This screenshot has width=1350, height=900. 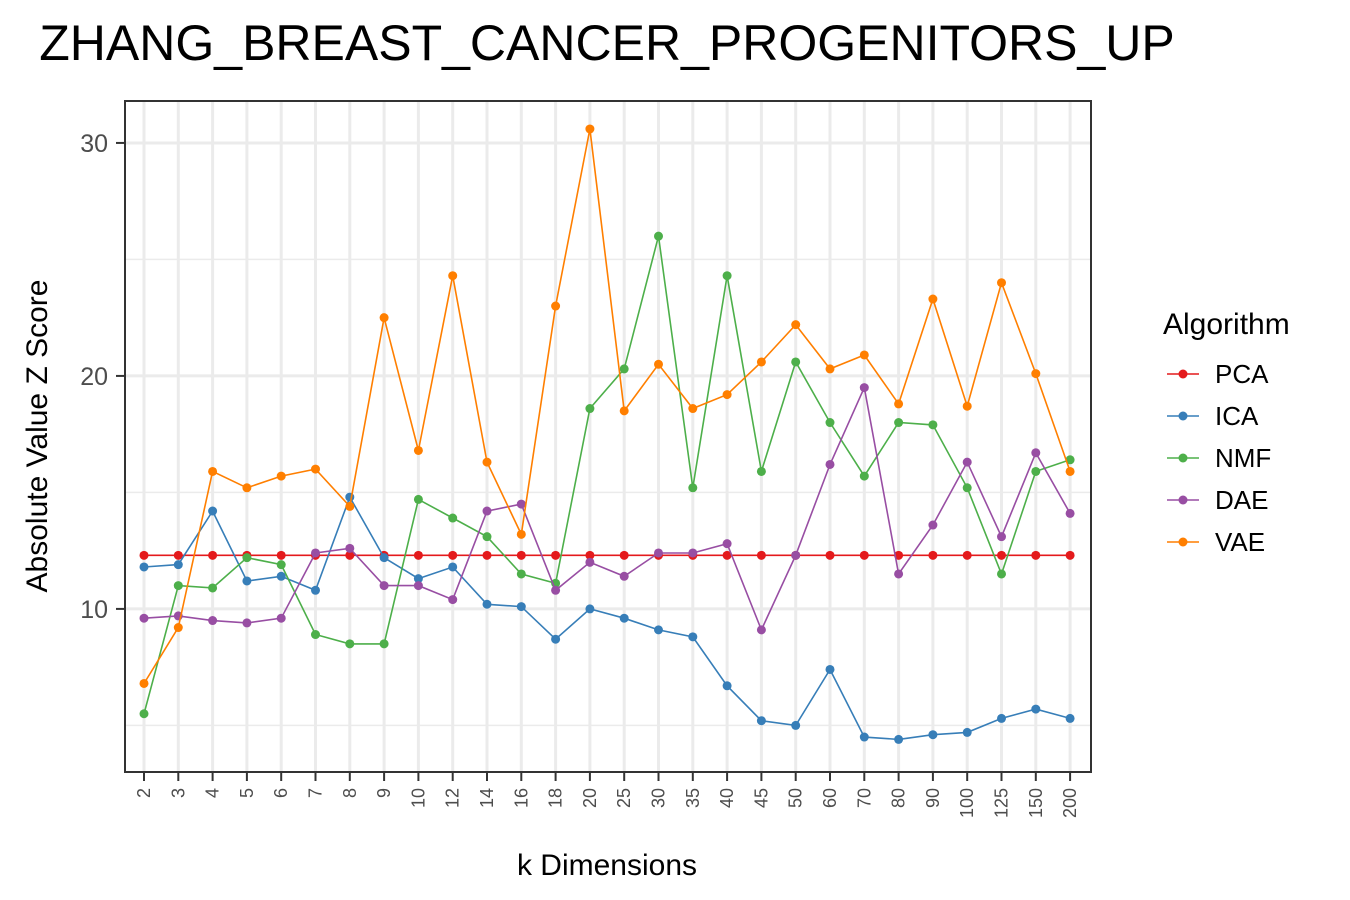 I want to click on x-tick-label: 125, so click(x=1002, y=803).